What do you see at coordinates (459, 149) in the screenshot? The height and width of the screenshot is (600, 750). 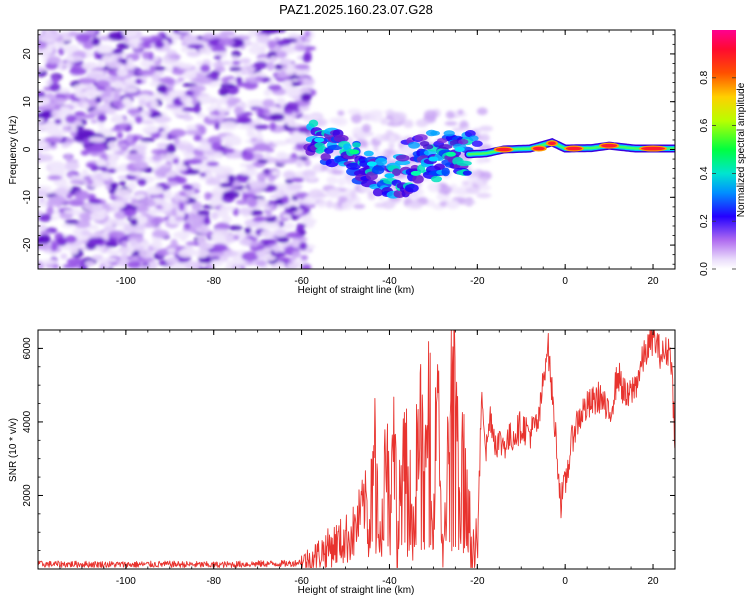 I see `spectrogram-bright-patch` at bounding box center [459, 149].